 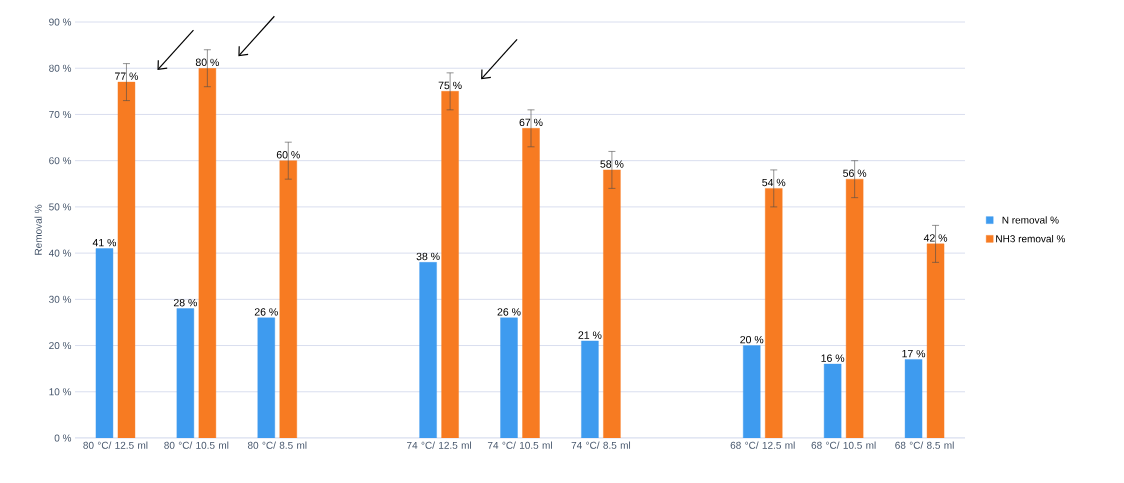 What do you see at coordinates (531, 122) in the screenshot?
I see `data-label: 67 %` at bounding box center [531, 122].